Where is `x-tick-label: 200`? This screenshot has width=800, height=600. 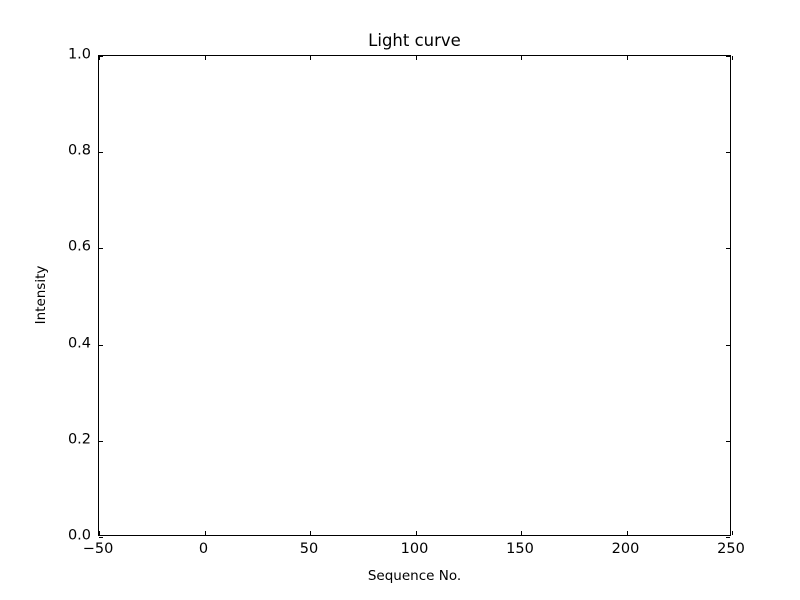
x-tick-label: 200 is located at coordinates (625, 549).